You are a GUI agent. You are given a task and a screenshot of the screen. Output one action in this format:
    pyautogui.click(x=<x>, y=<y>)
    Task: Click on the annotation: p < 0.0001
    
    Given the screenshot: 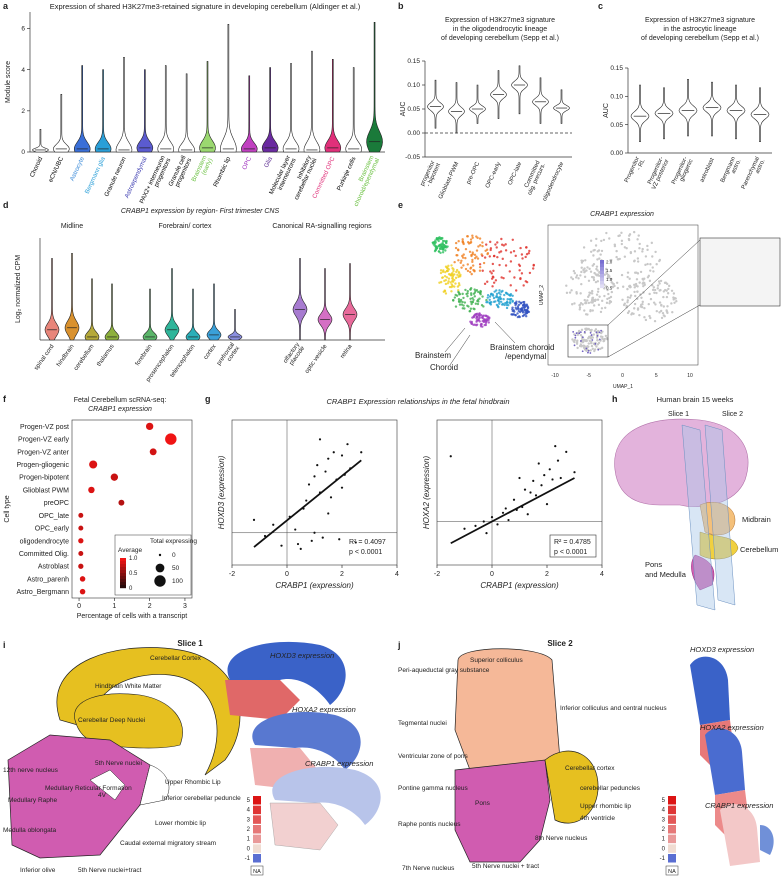 What is the action you would take?
    pyautogui.click(x=570, y=552)
    